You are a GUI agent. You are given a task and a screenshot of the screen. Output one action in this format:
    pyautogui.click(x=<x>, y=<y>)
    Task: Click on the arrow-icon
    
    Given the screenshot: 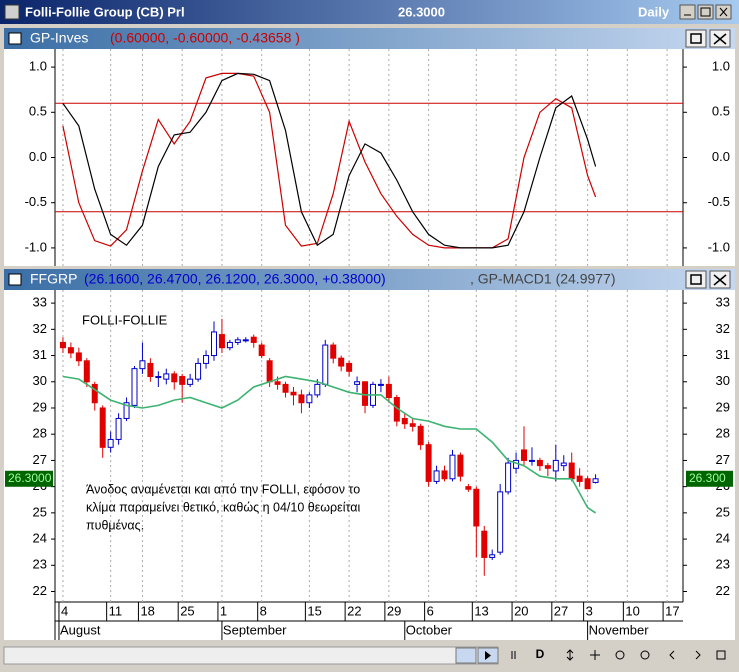 What is the action you would take?
    pyautogui.click(x=488, y=655)
    